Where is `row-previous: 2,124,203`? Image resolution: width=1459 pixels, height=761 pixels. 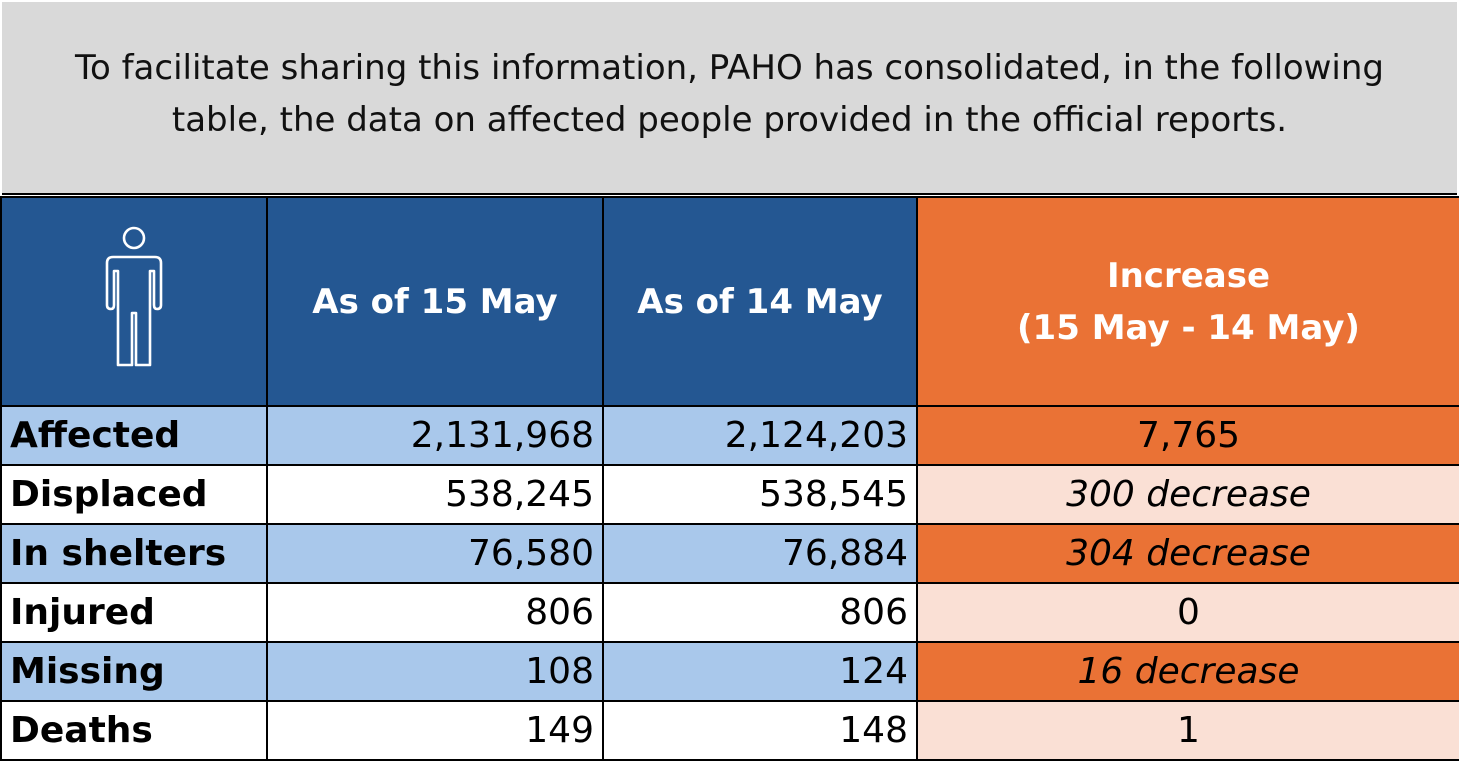 row-previous: 2,124,203 is located at coordinates (760, 435).